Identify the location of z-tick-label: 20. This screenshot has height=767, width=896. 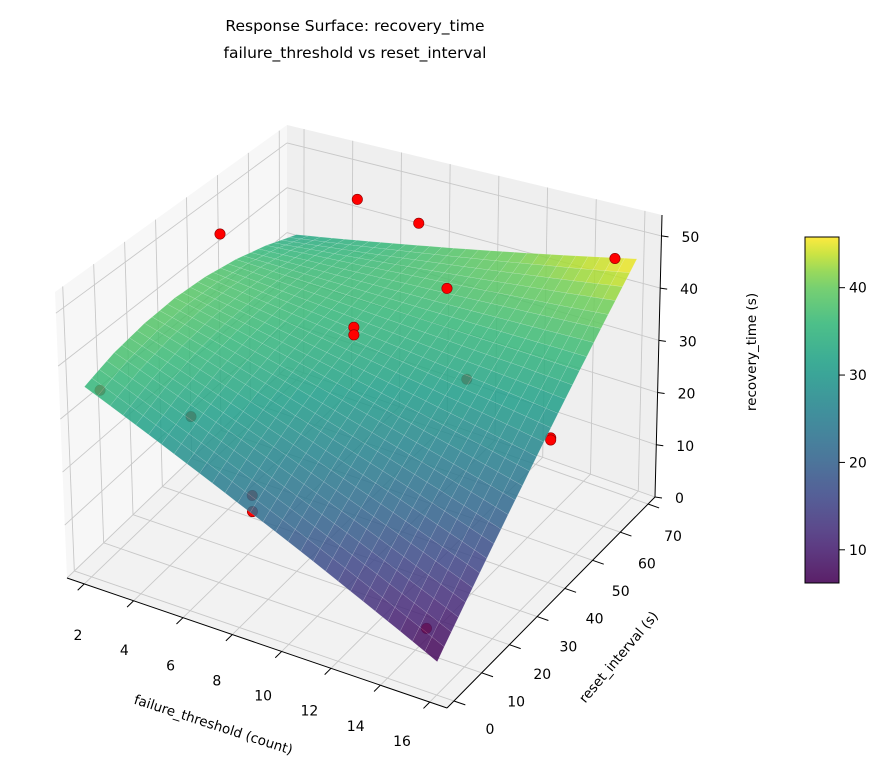
(687, 395).